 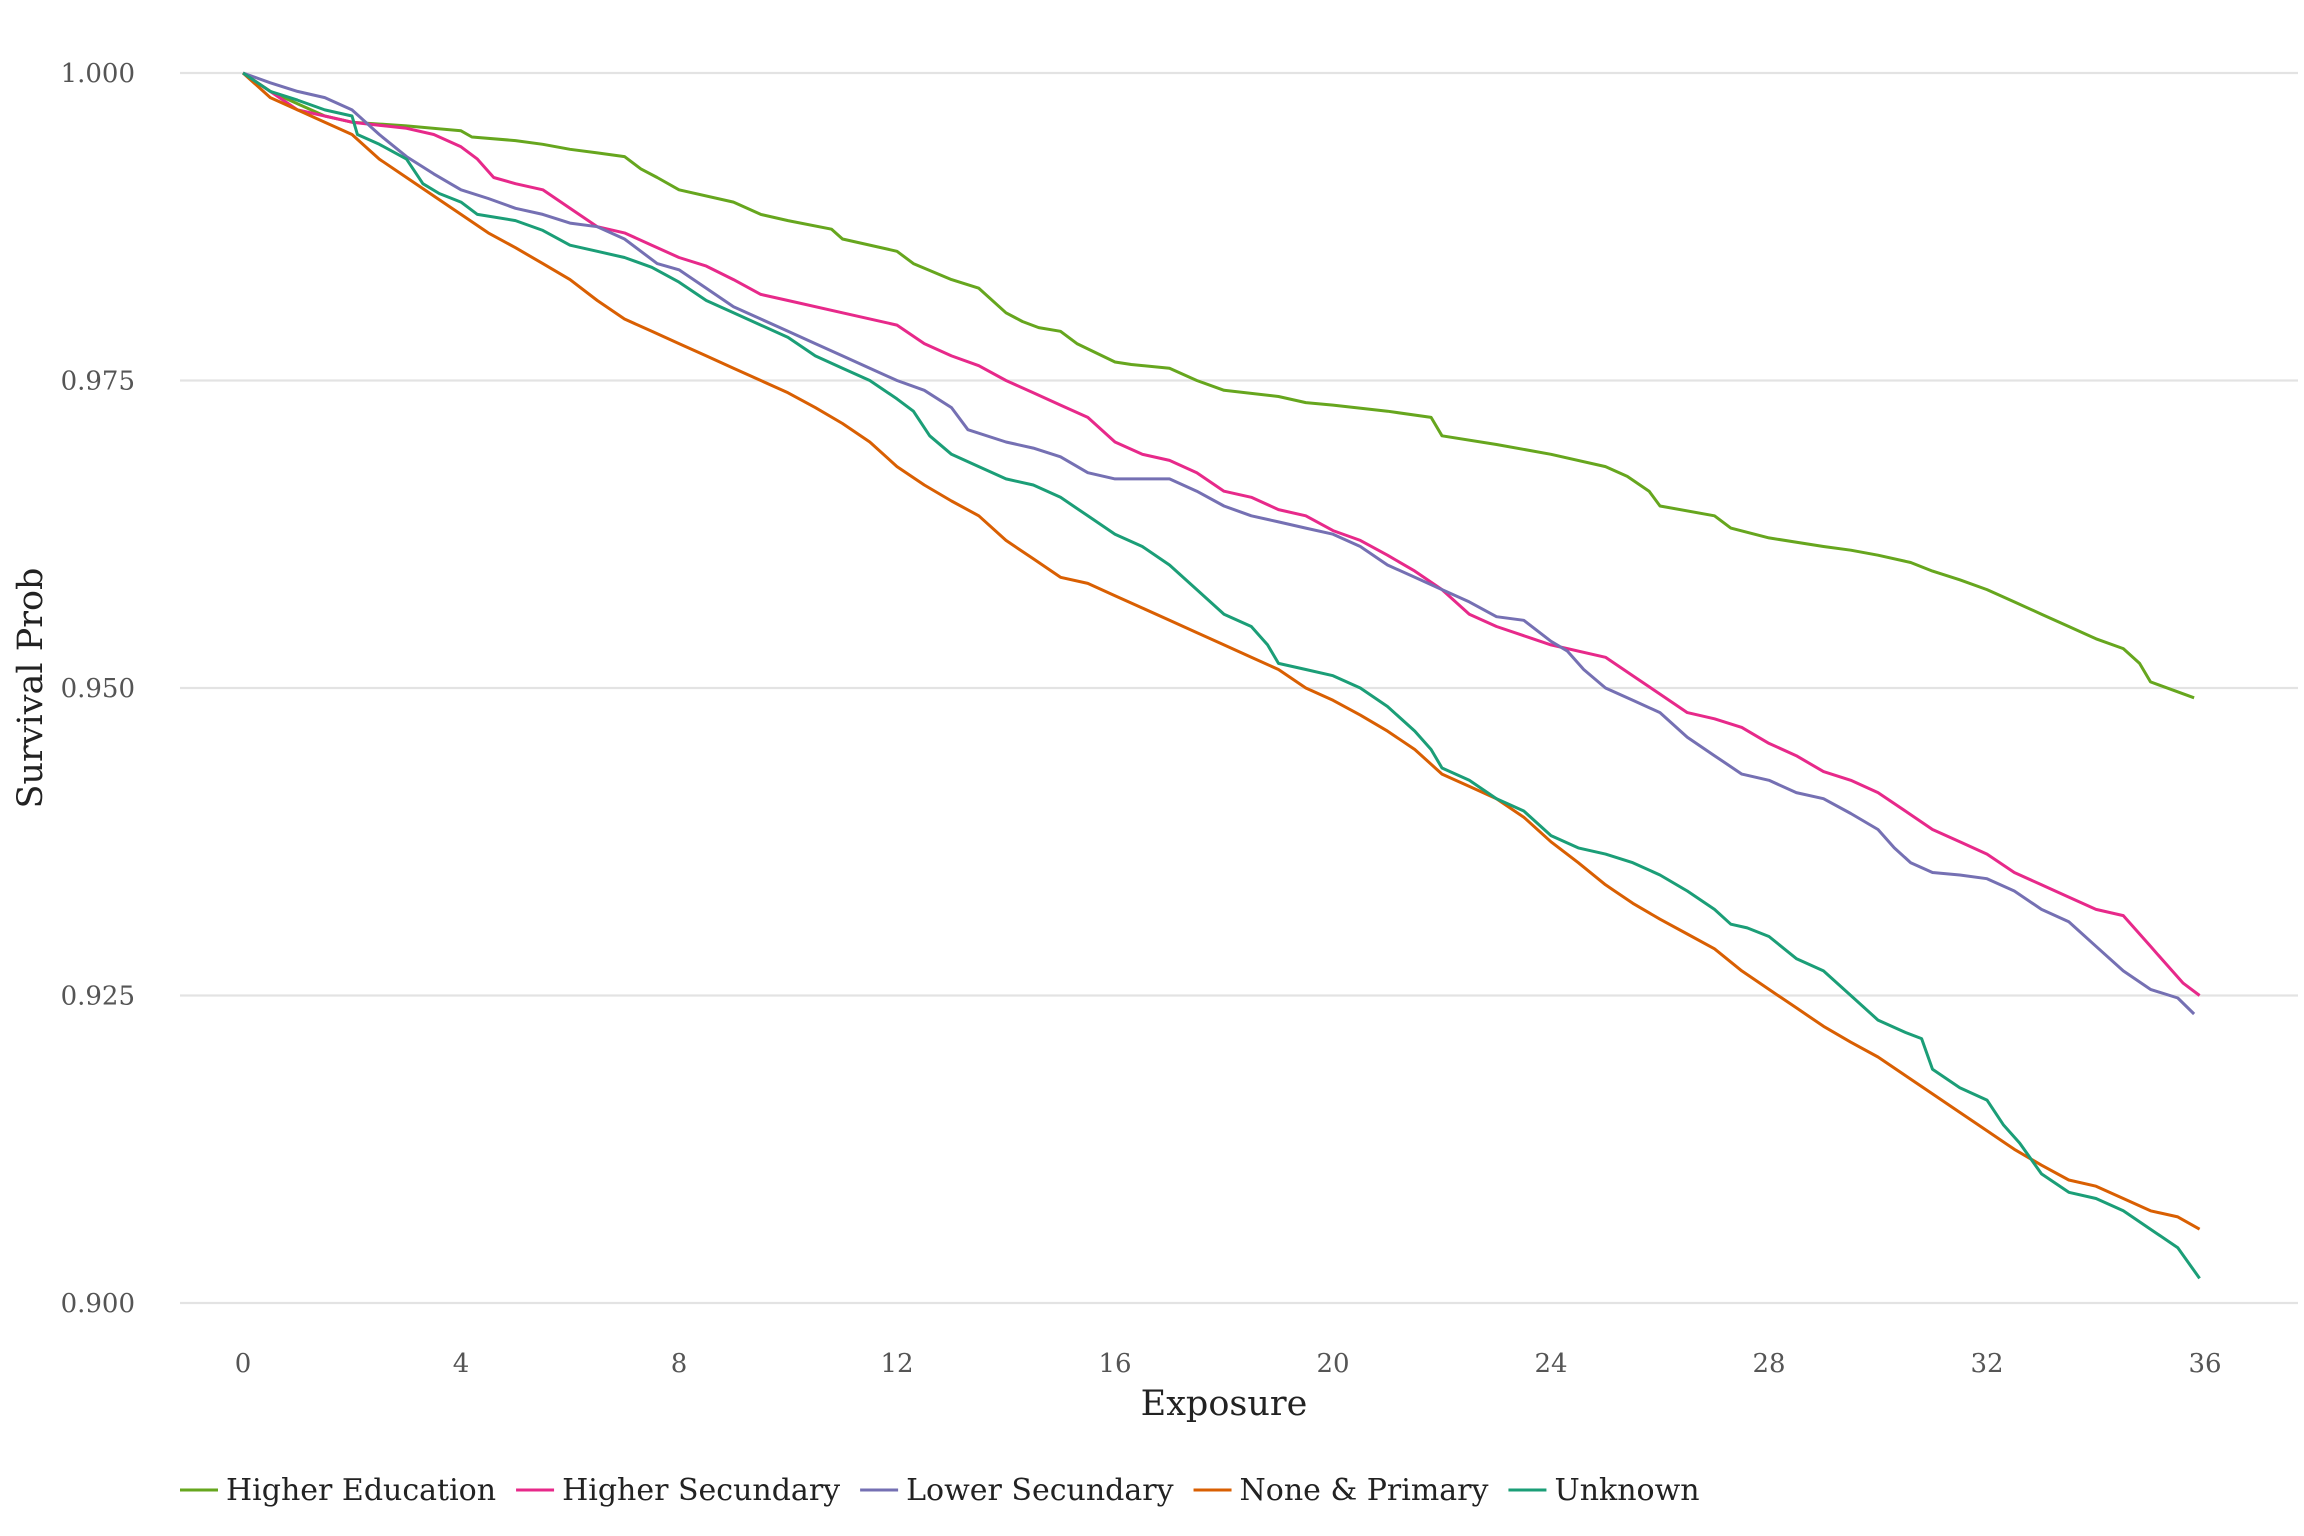 I want to click on legend-item: Higher Secundary, so click(x=678, y=1490).